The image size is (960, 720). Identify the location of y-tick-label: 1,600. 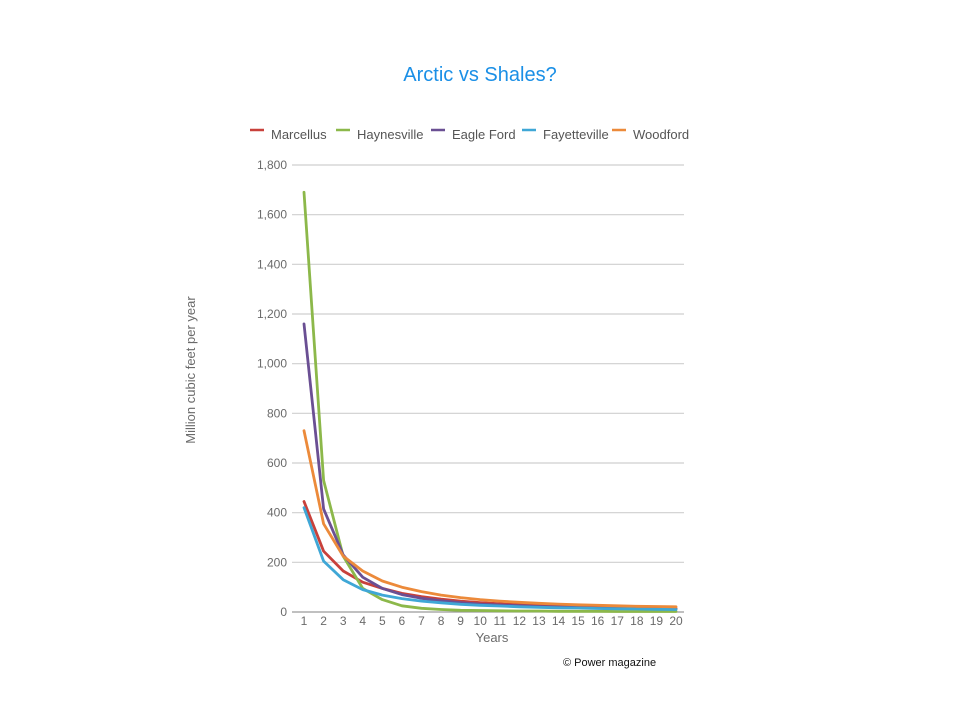
(272, 215).